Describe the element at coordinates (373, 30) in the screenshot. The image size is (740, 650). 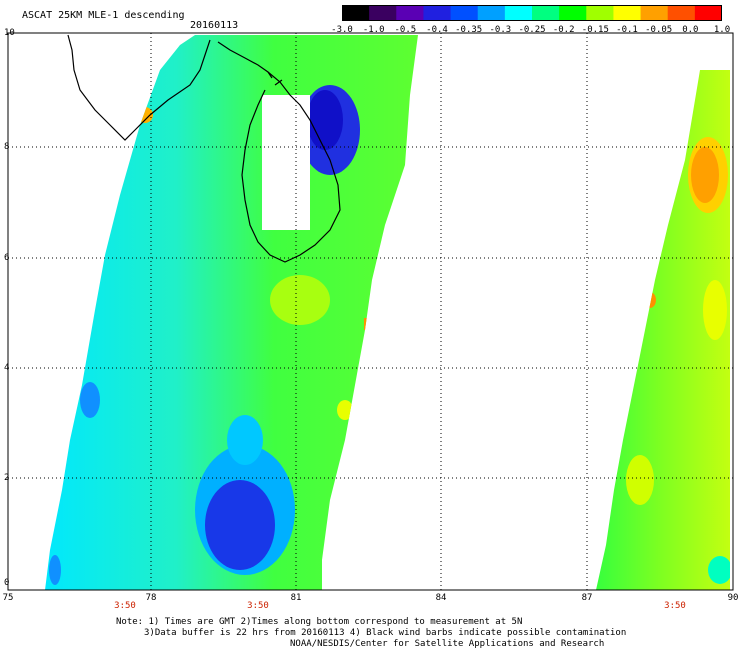
I see `colorbar-label: -1.0` at that location.